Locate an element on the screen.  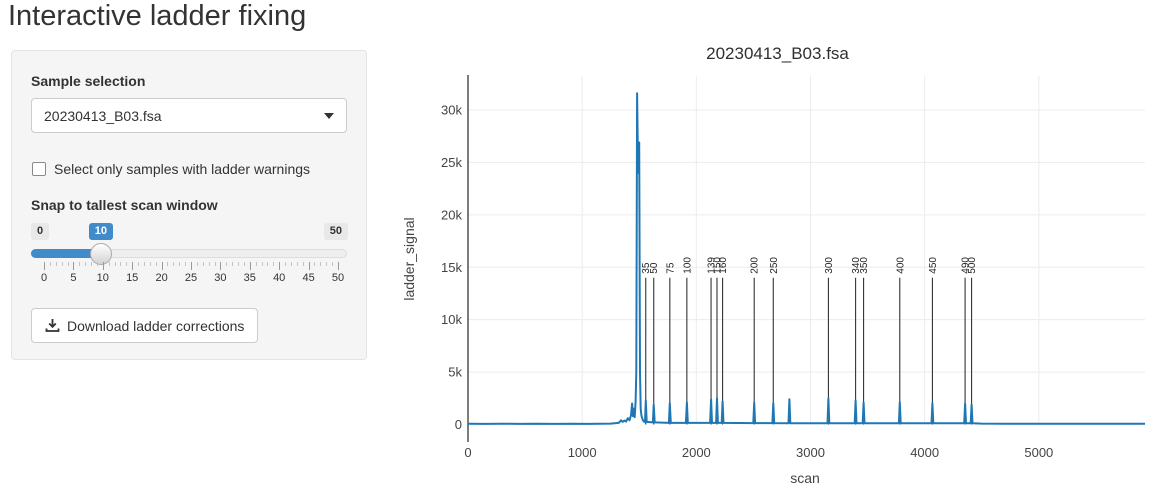
ladder-warnings-checkbox-label: Select only samples with ladder warnings is located at coordinates (182, 169).